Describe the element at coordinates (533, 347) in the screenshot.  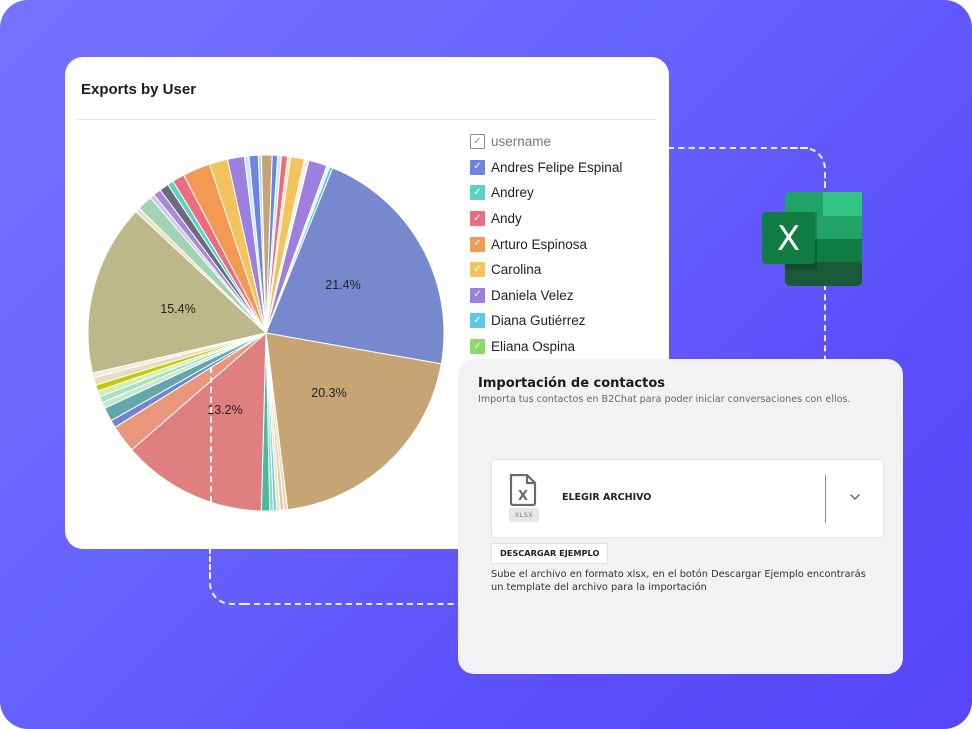
I see `legend-item-label: Eliana Ospina` at that location.